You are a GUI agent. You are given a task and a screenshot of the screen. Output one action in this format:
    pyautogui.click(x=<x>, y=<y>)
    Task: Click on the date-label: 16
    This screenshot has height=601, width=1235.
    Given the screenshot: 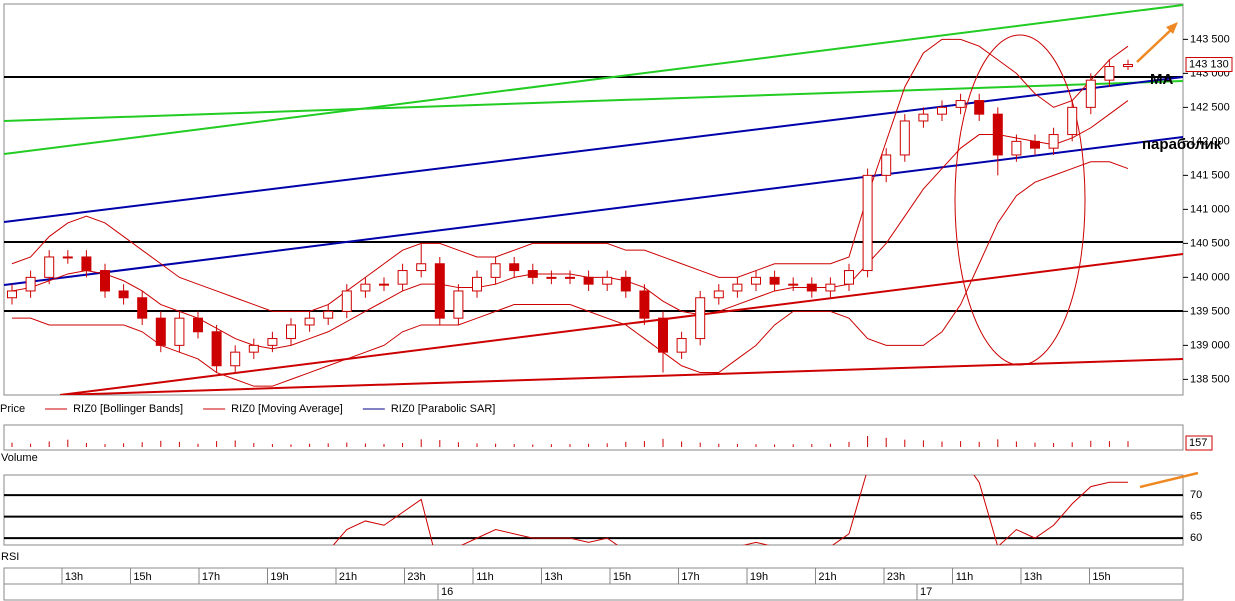 What is the action you would take?
    pyautogui.click(x=447, y=592)
    